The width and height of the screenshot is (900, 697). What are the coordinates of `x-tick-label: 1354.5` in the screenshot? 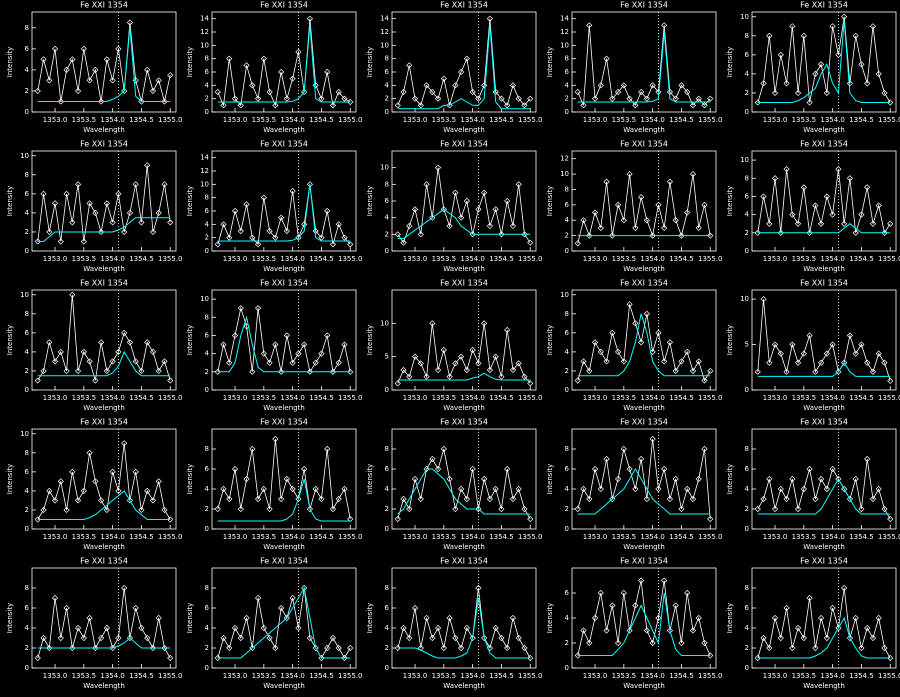 It's located at (321, 398).